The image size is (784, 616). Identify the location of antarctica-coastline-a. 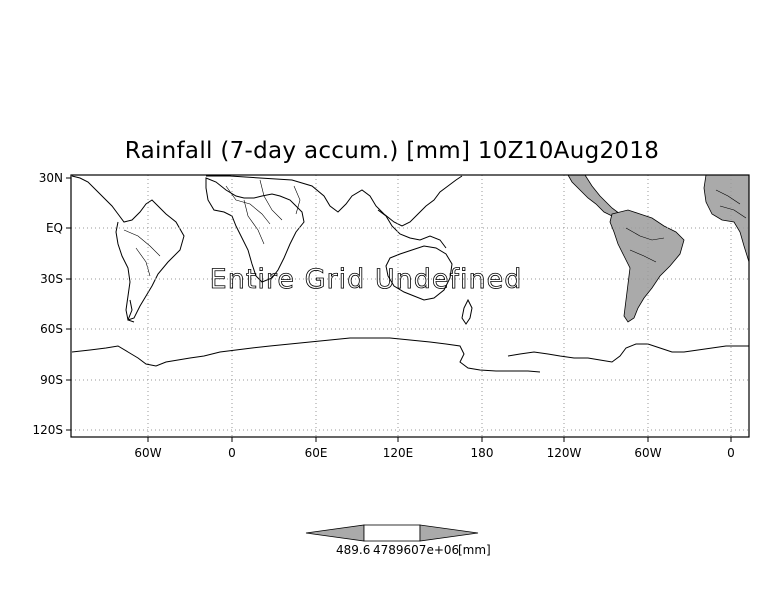
(306, 355).